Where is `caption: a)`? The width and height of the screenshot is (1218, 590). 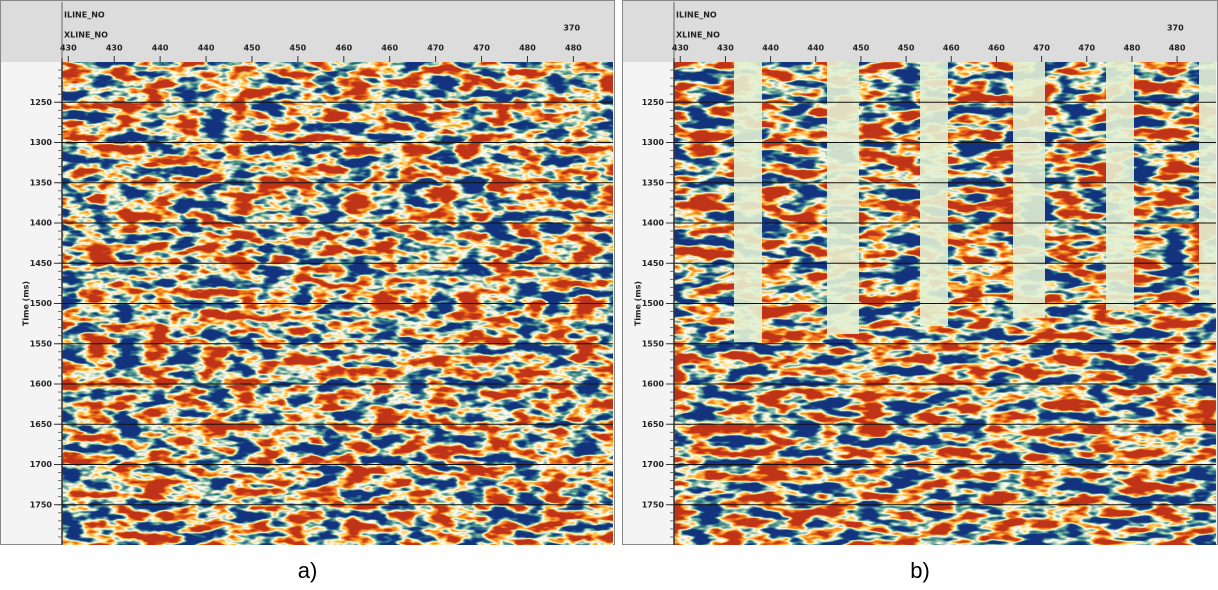
caption: a) is located at coordinates (308, 570).